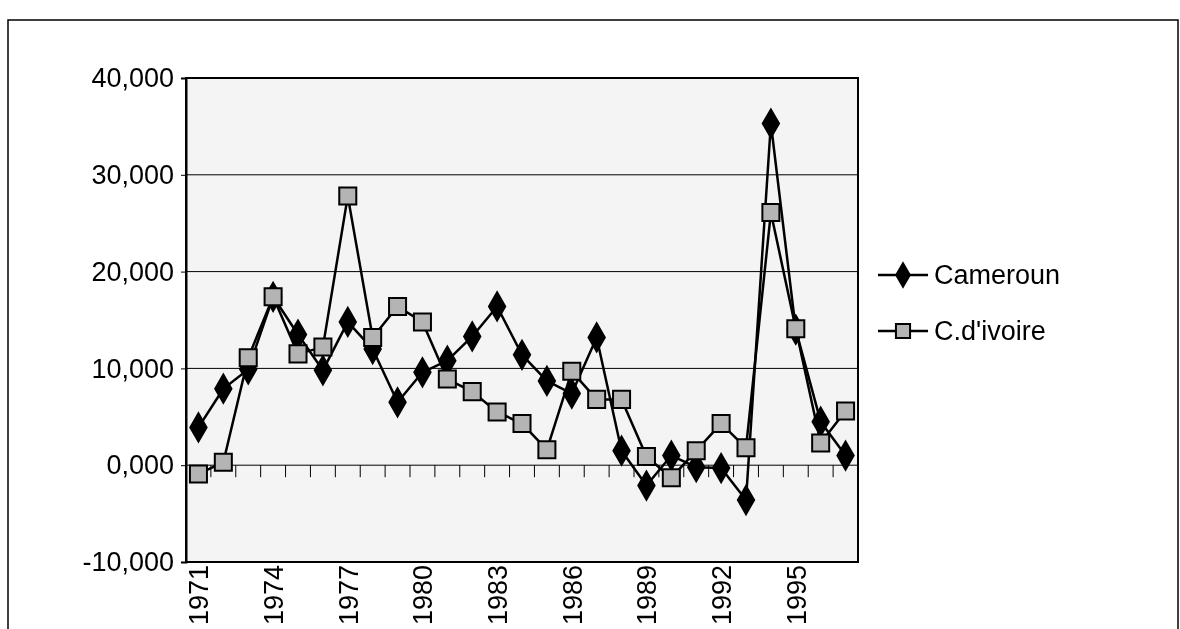 The width and height of the screenshot is (1180, 629). Describe the element at coordinates (132, 368) in the screenshot. I see `y-tick-label: 10,000` at that location.